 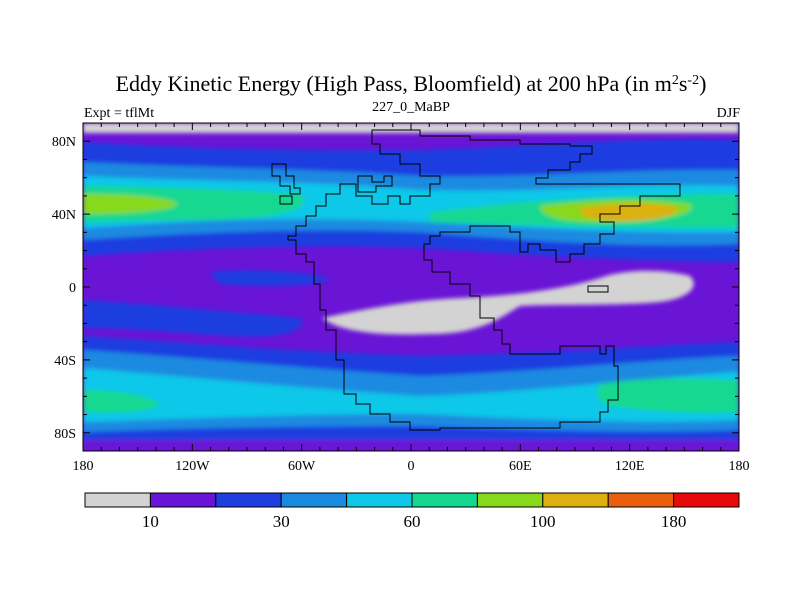 I want to click on x-tick-label: 60E, so click(x=520, y=466).